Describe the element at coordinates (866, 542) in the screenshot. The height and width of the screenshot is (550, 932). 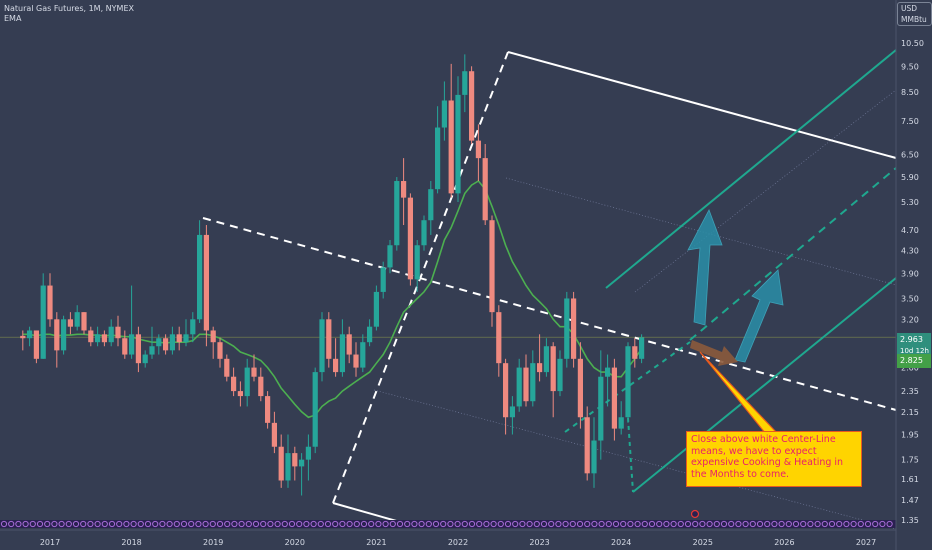
I see `time-tick-label: 2027` at that location.